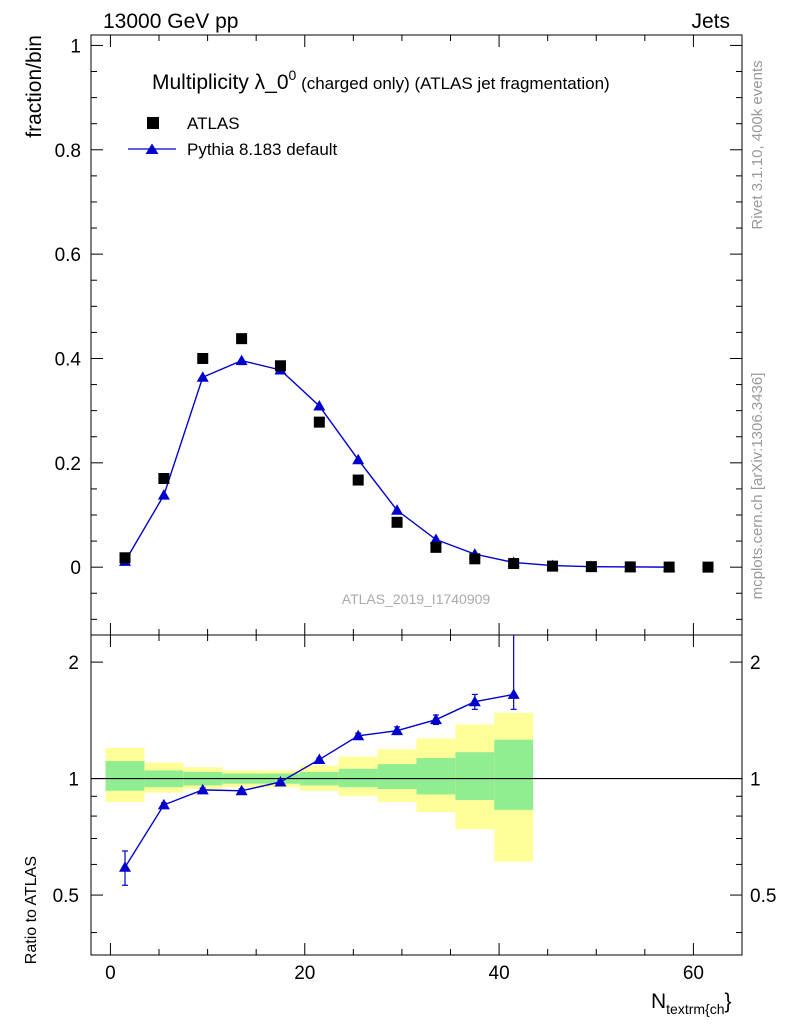 The width and height of the screenshot is (786, 1024). What do you see at coordinates (75, 46) in the screenshot?
I see `main-ytick-label: 1` at bounding box center [75, 46].